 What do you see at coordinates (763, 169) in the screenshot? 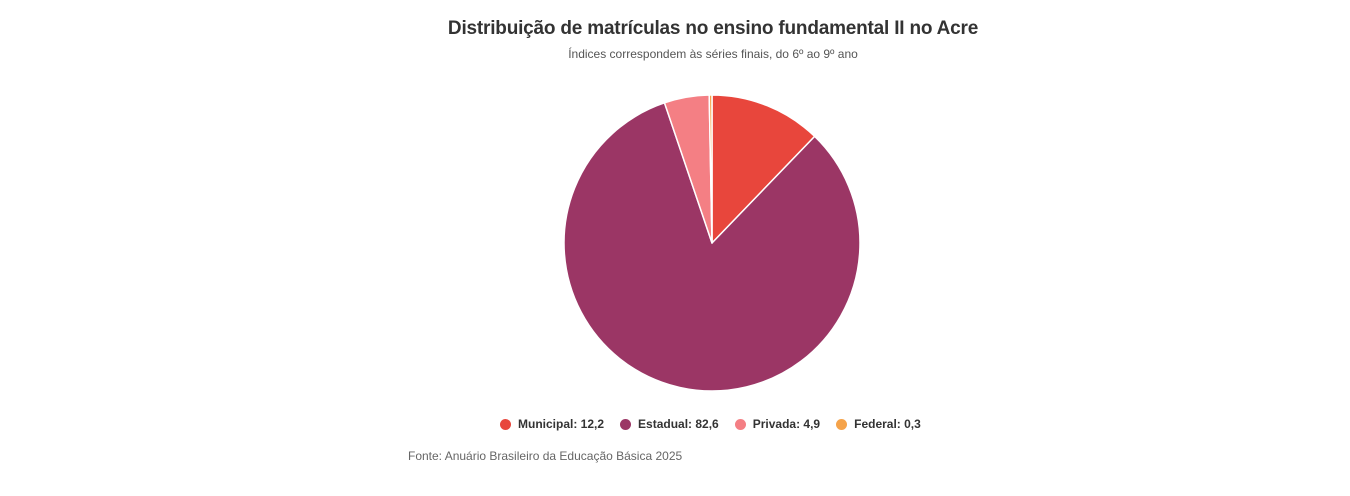
I see `pie-slice-municipal` at bounding box center [763, 169].